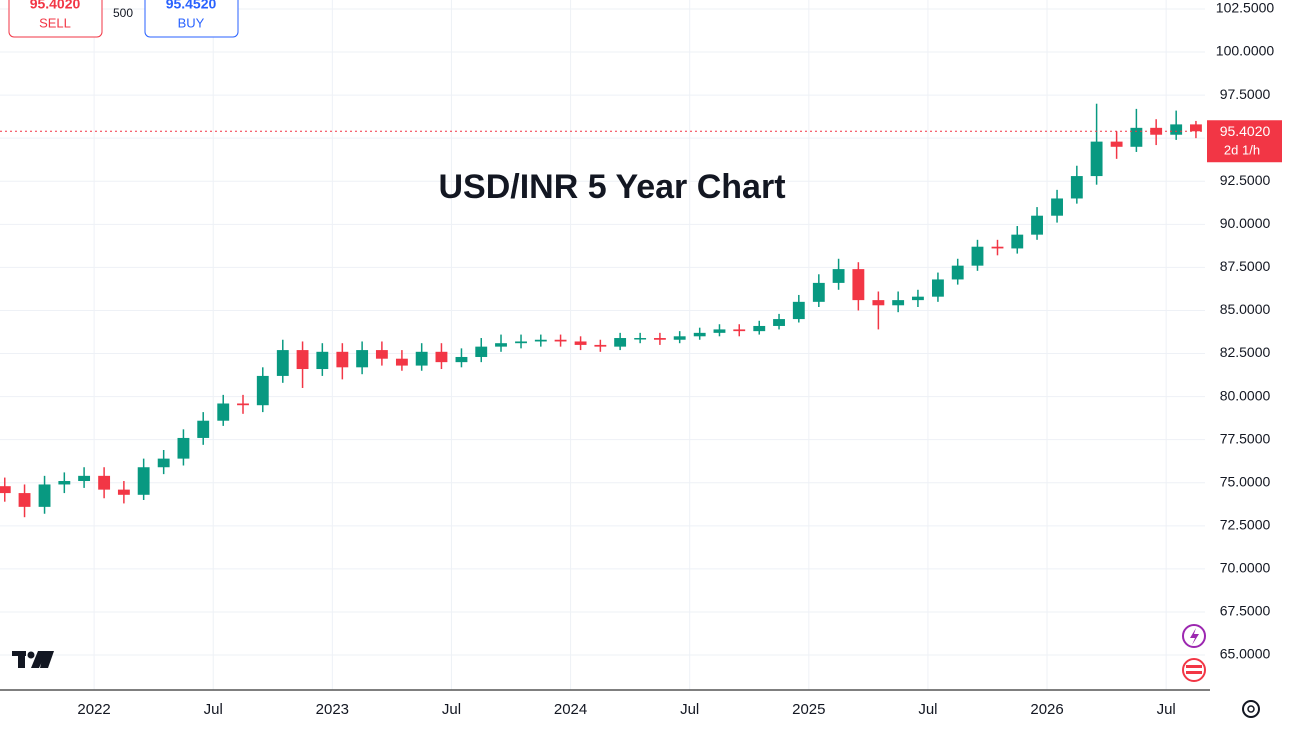 The image size is (1300, 731). What do you see at coordinates (55, 22) in the screenshot?
I see `sell-label: SELL` at bounding box center [55, 22].